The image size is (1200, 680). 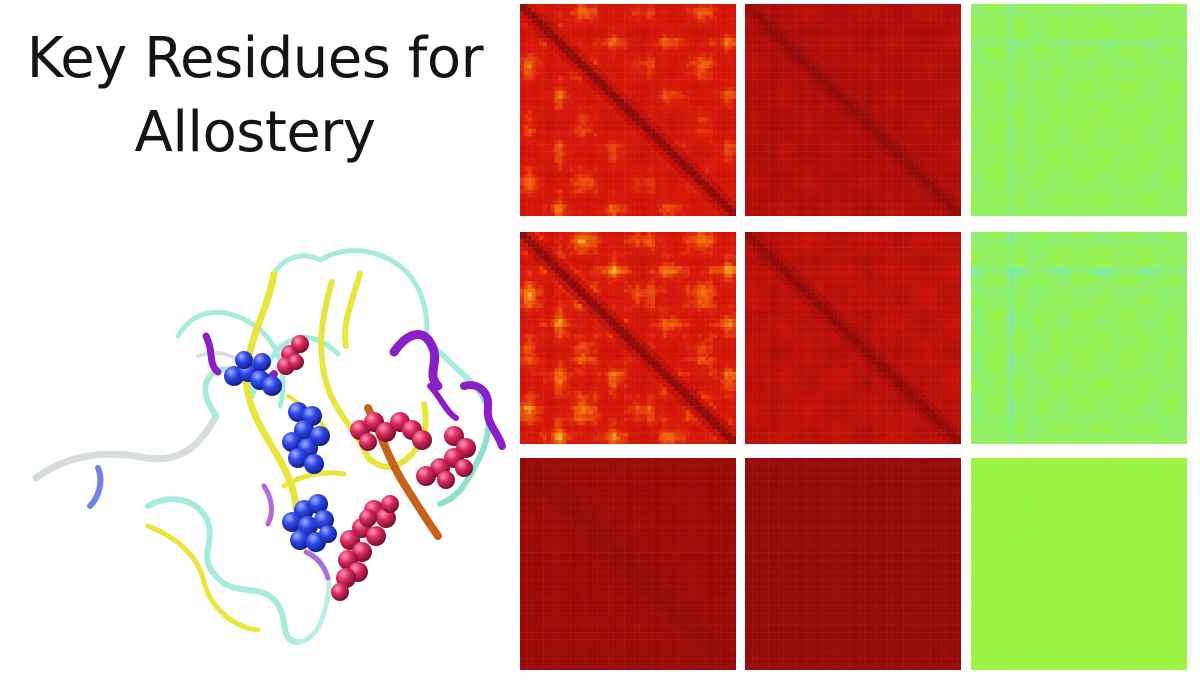 I want to click on heatmap-r1-c2, so click(x=853, y=110).